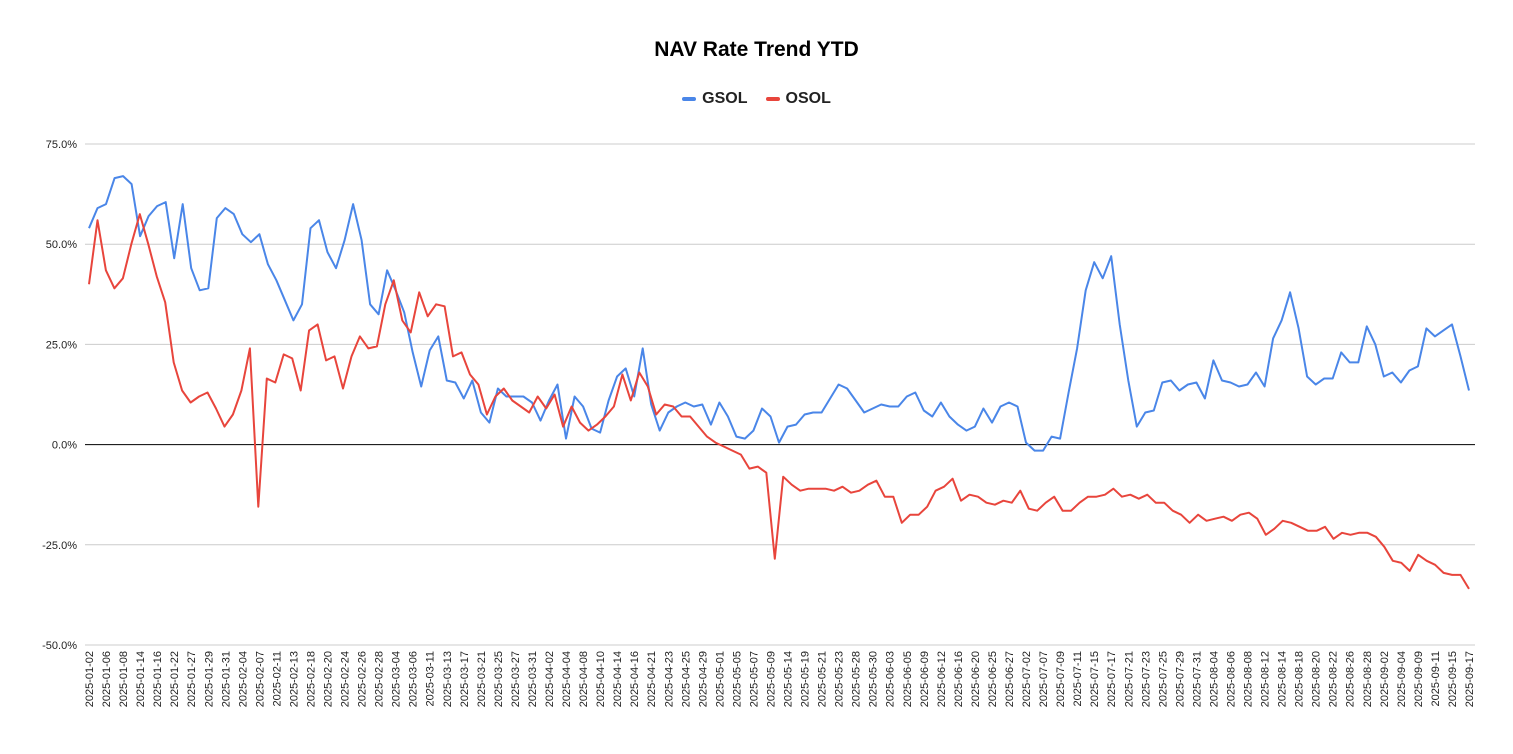 This screenshot has height=754, width=1513. What do you see at coordinates (1470, 679) in the screenshot?
I see `x-tick-label: 2025-09-17` at bounding box center [1470, 679].